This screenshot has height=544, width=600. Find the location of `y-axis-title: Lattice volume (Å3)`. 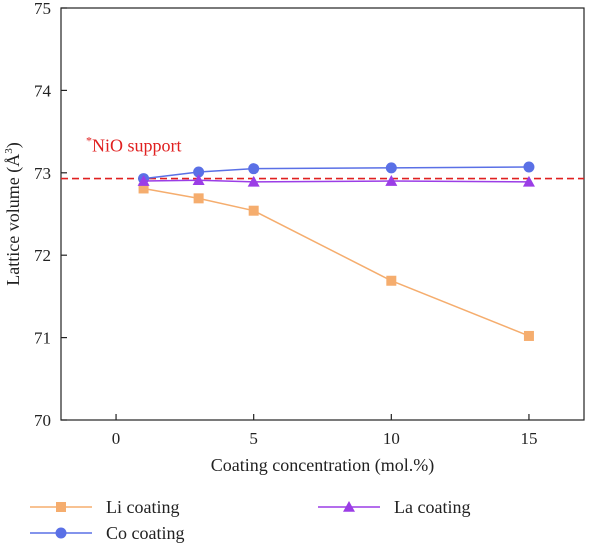

y-axis-title: Lattice volume (Å3) is located at coordinates (13, 213).